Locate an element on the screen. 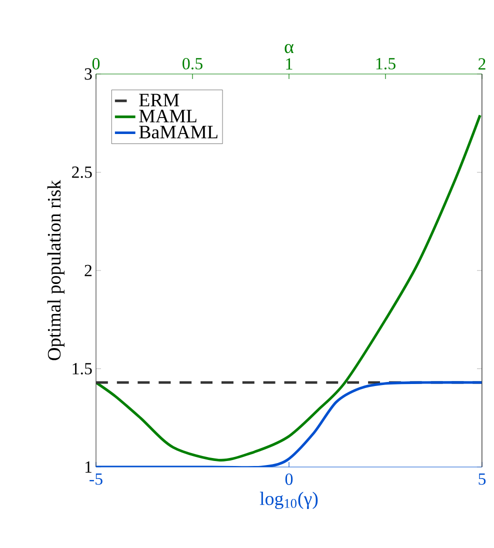 The height and width of the screenshot is (548, 494). x-axis-title: log$_{10}$(γ) is located at coordinates (289, 500).